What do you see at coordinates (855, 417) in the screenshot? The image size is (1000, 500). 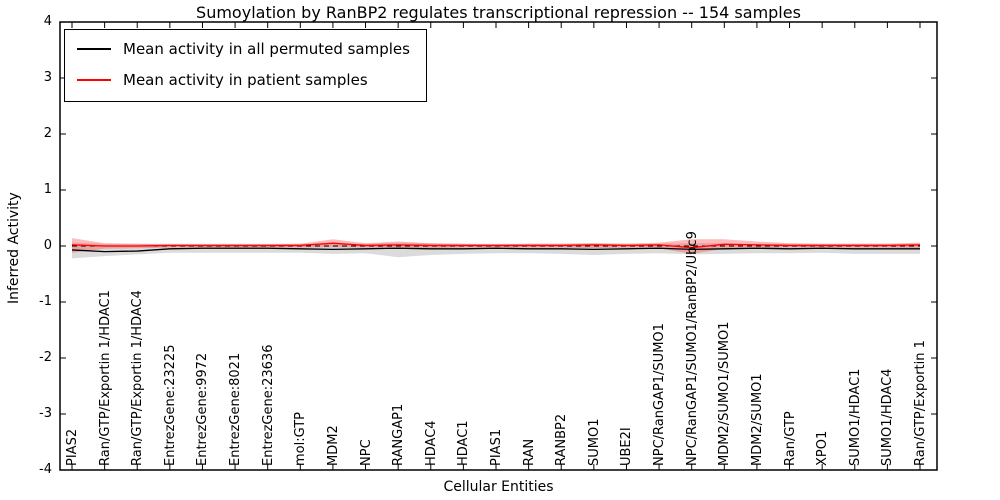 I see `x-category-label: SUMO1/HDAC1` at bounding box center [855, 417].